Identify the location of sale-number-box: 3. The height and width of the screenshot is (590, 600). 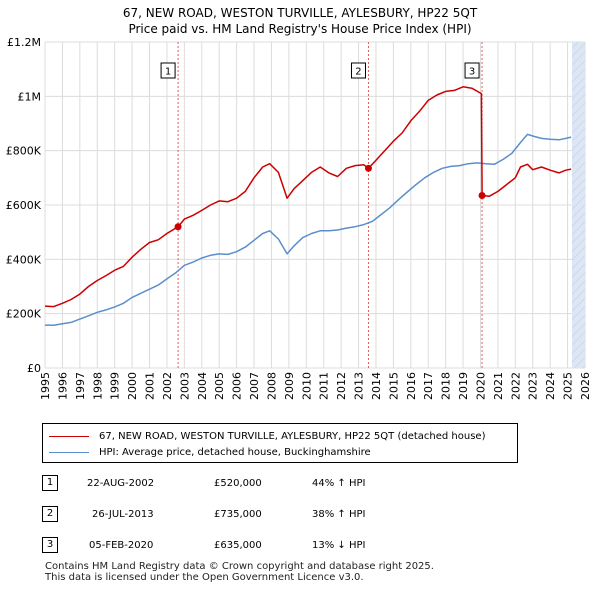
(50, 545).